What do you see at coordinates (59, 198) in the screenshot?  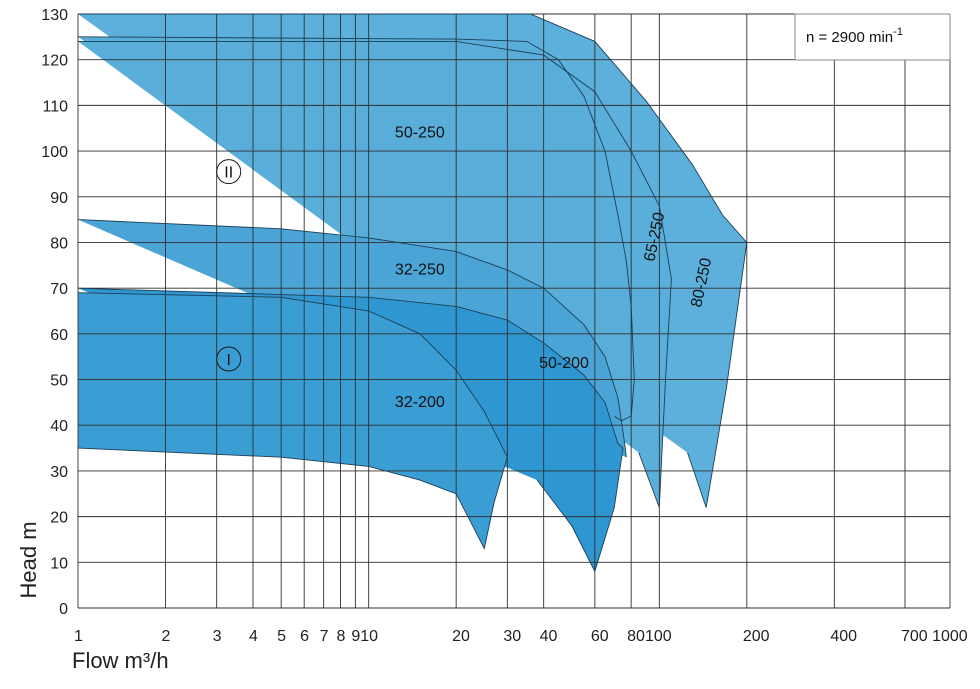 I see `y-tick-90: 90` at bounding box center [59, 198].